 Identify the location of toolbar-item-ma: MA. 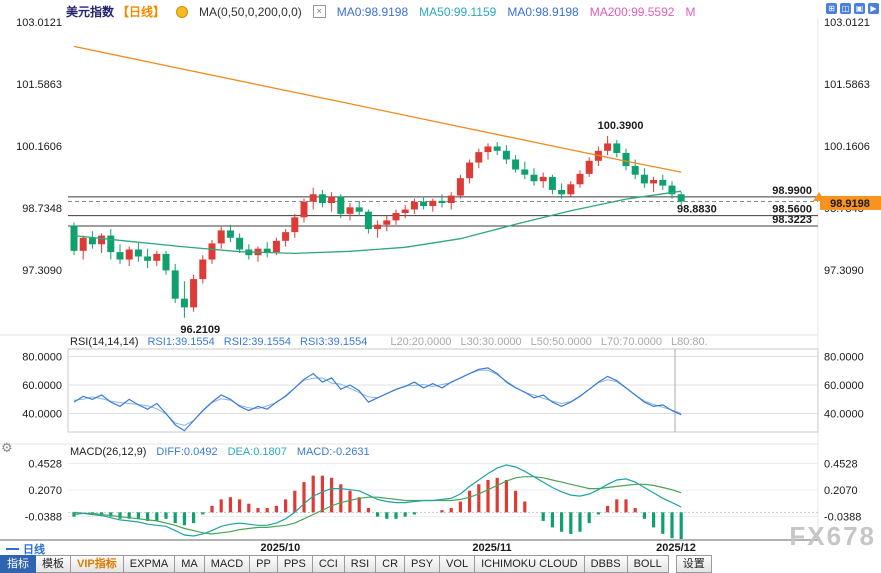
(190, 564).